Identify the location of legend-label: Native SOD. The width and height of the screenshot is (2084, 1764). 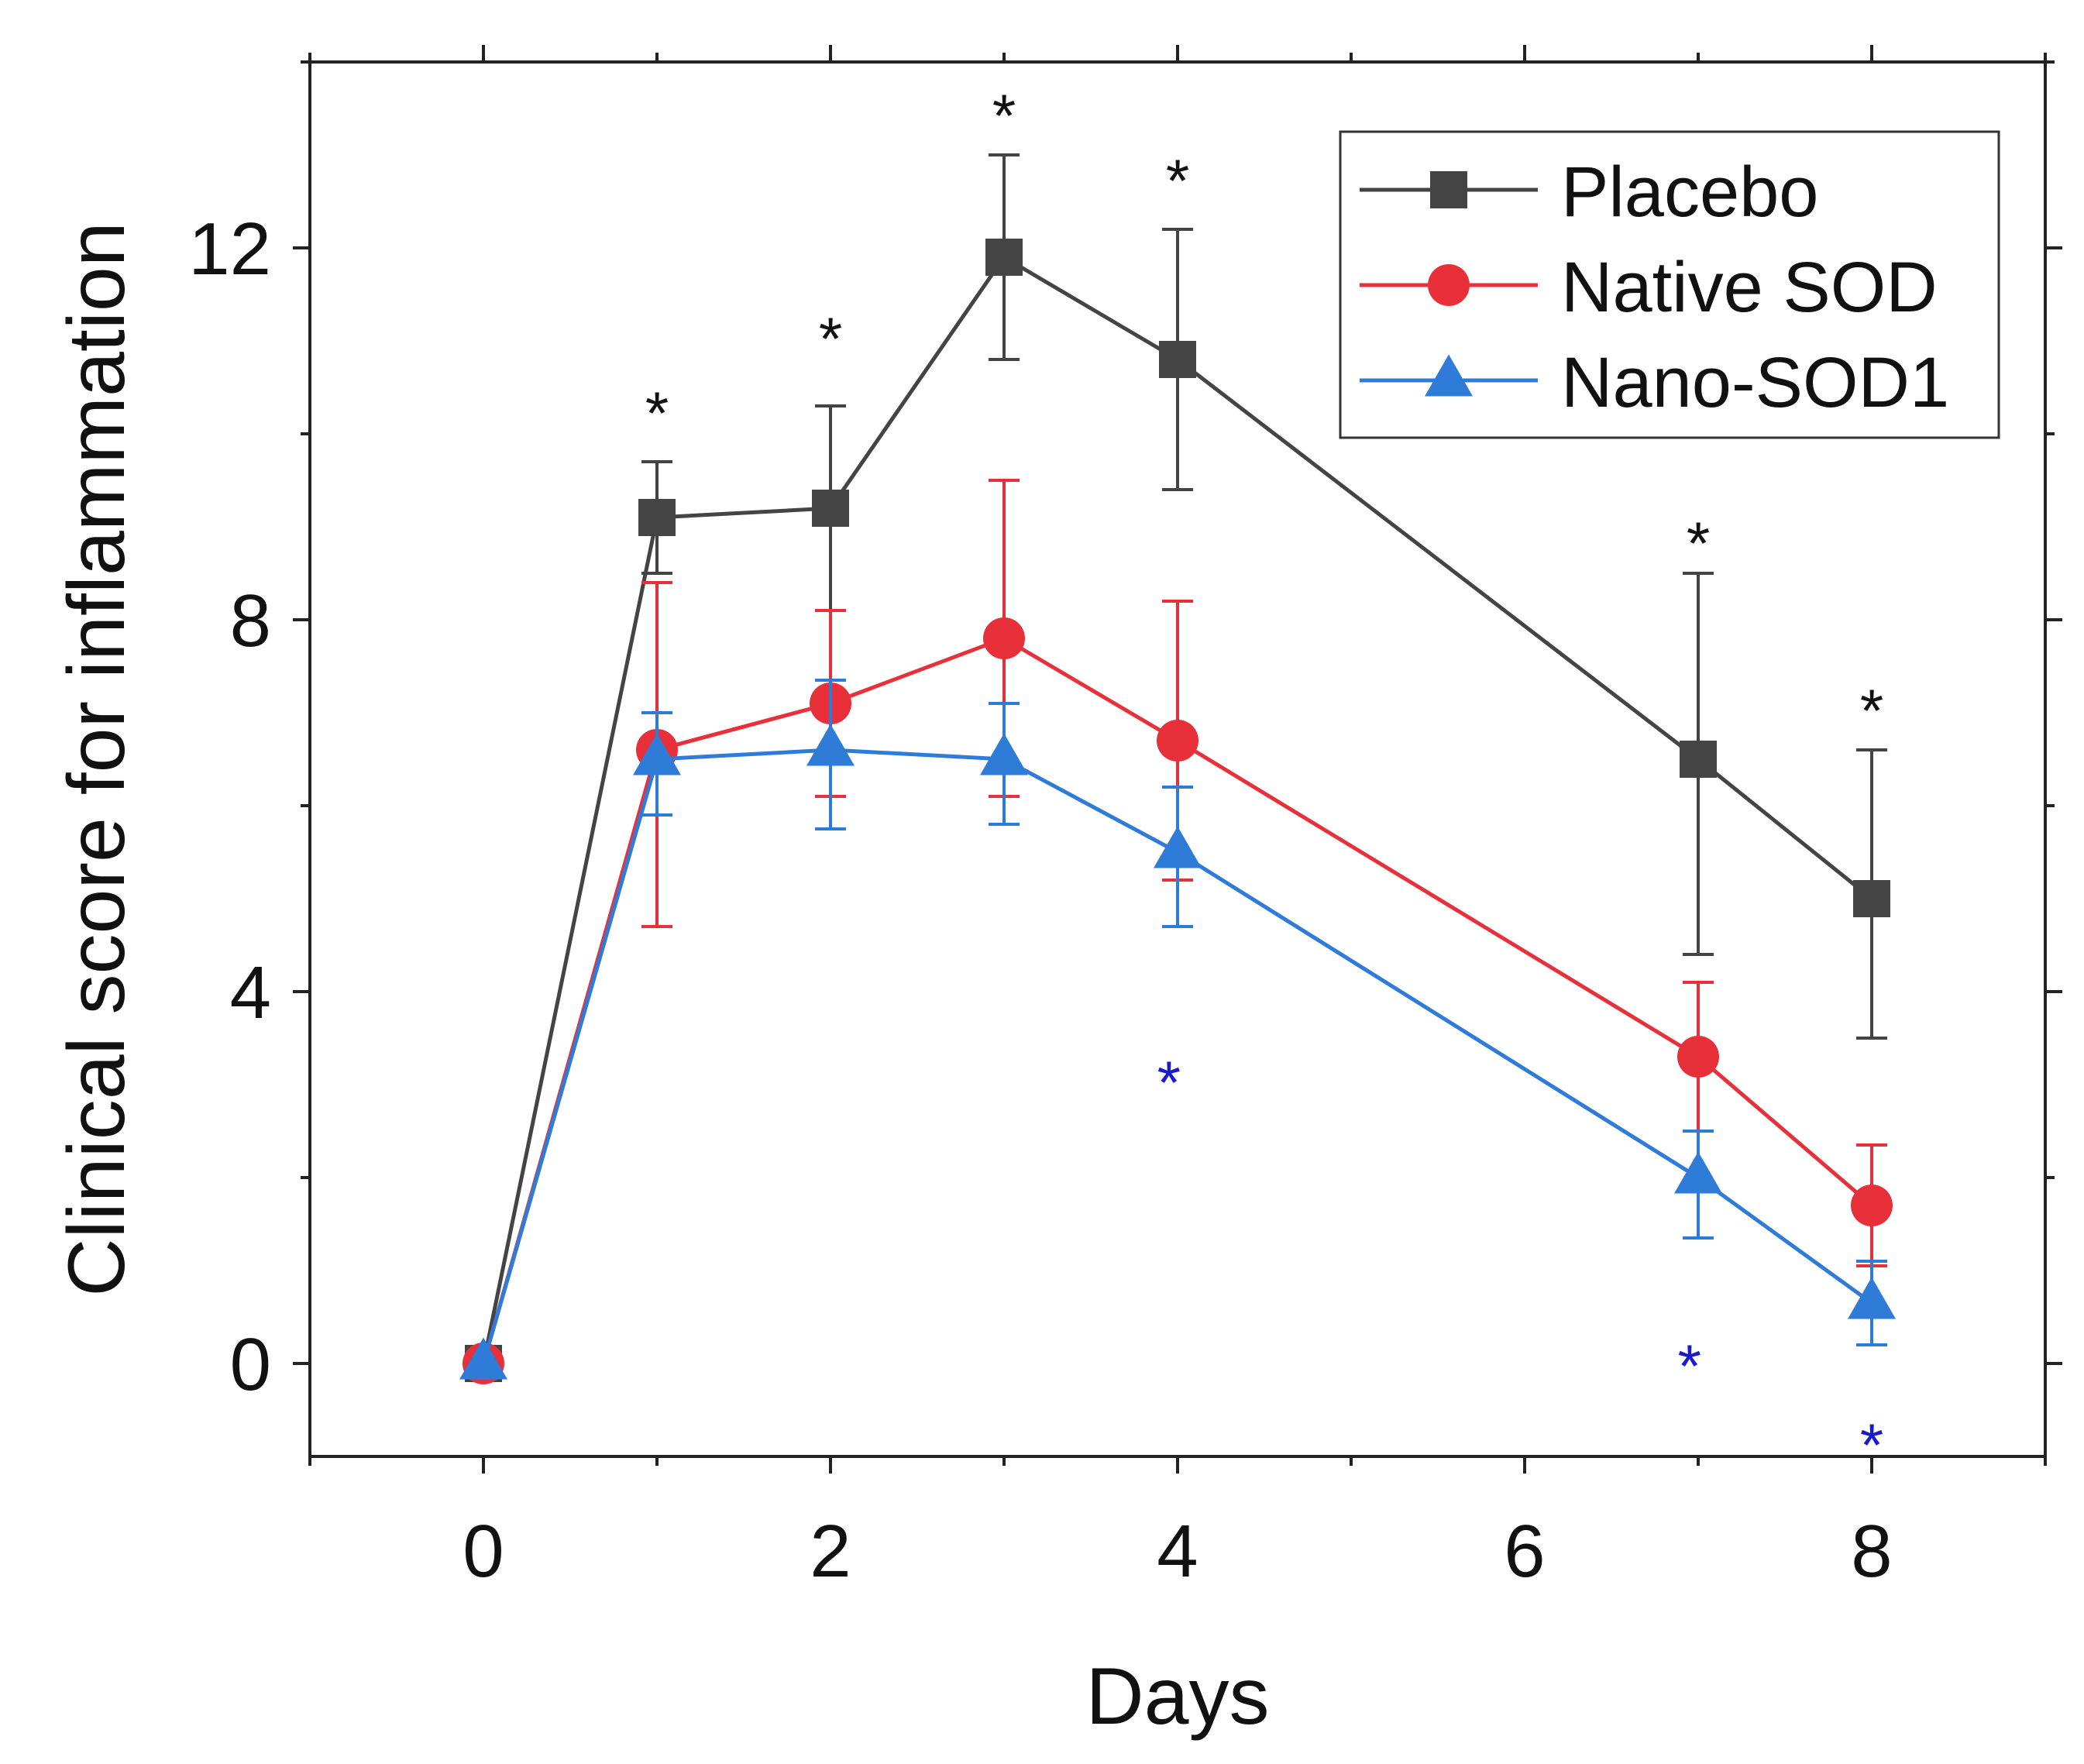
(1749, 287).